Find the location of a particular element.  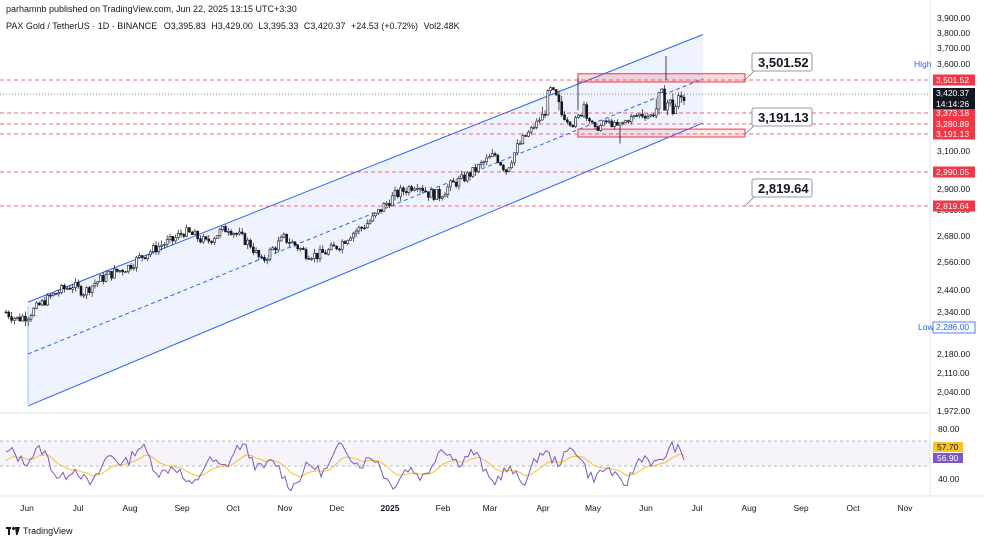

countdown-tag: 14:14:26 is located at coordinates (952, 104).